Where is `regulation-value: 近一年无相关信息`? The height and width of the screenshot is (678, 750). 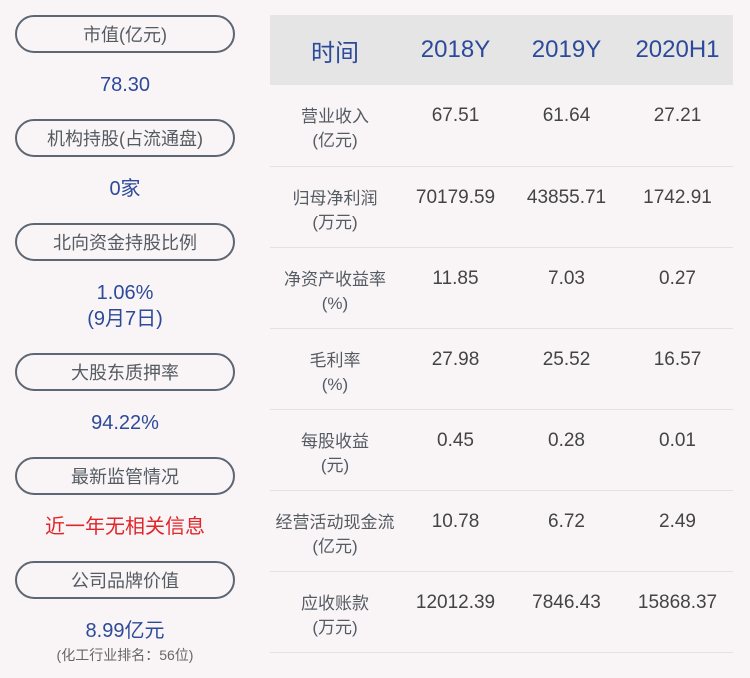
regulation-value: 近一年无相关信息 is located at coordinates (125, 527).